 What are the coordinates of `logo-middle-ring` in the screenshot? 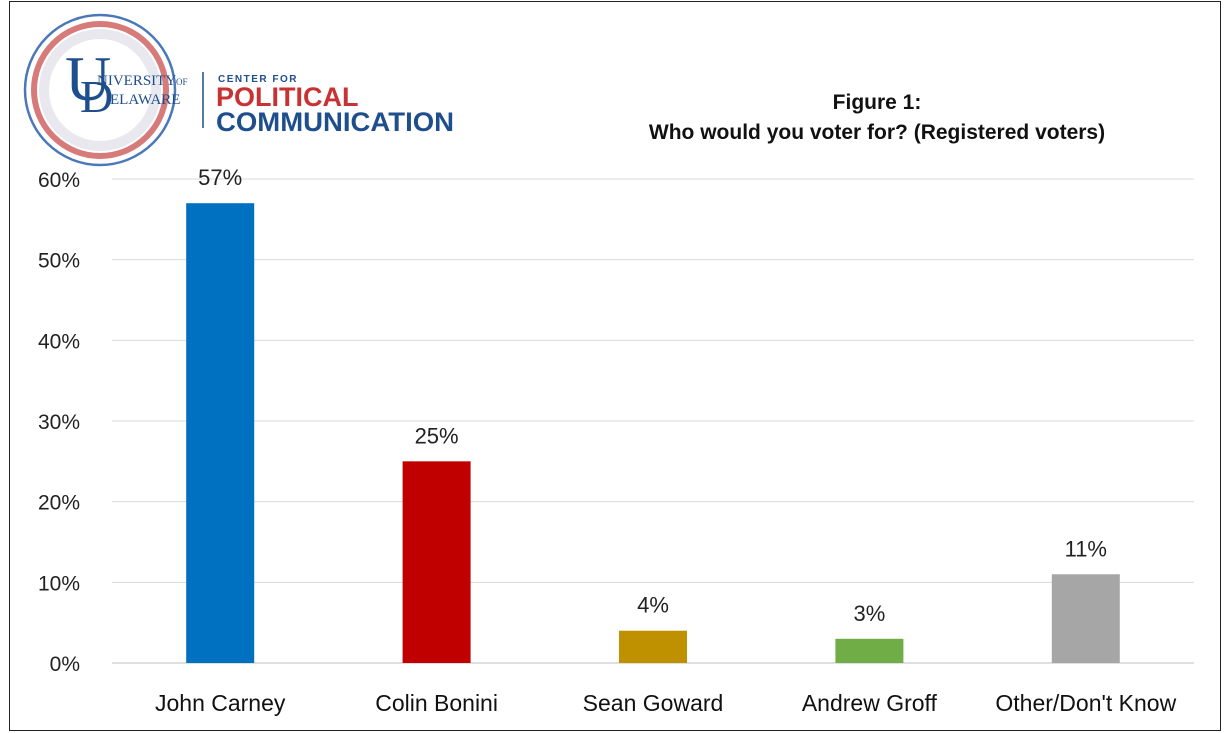 It's located at (100, 90).